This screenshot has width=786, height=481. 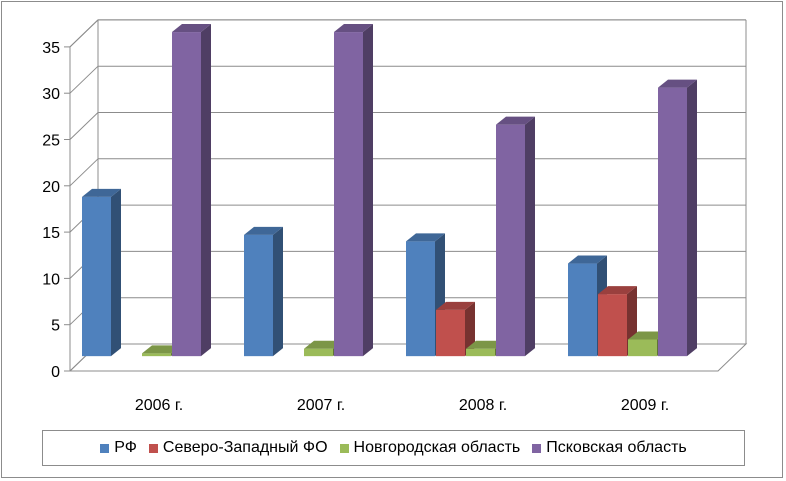 What do you see at coordinates (402, 405) in the screenshot?
I see `x-axis: 2006 г. 2007 г. 2008 г. 2009 г.` at bounding box center [402, 405].